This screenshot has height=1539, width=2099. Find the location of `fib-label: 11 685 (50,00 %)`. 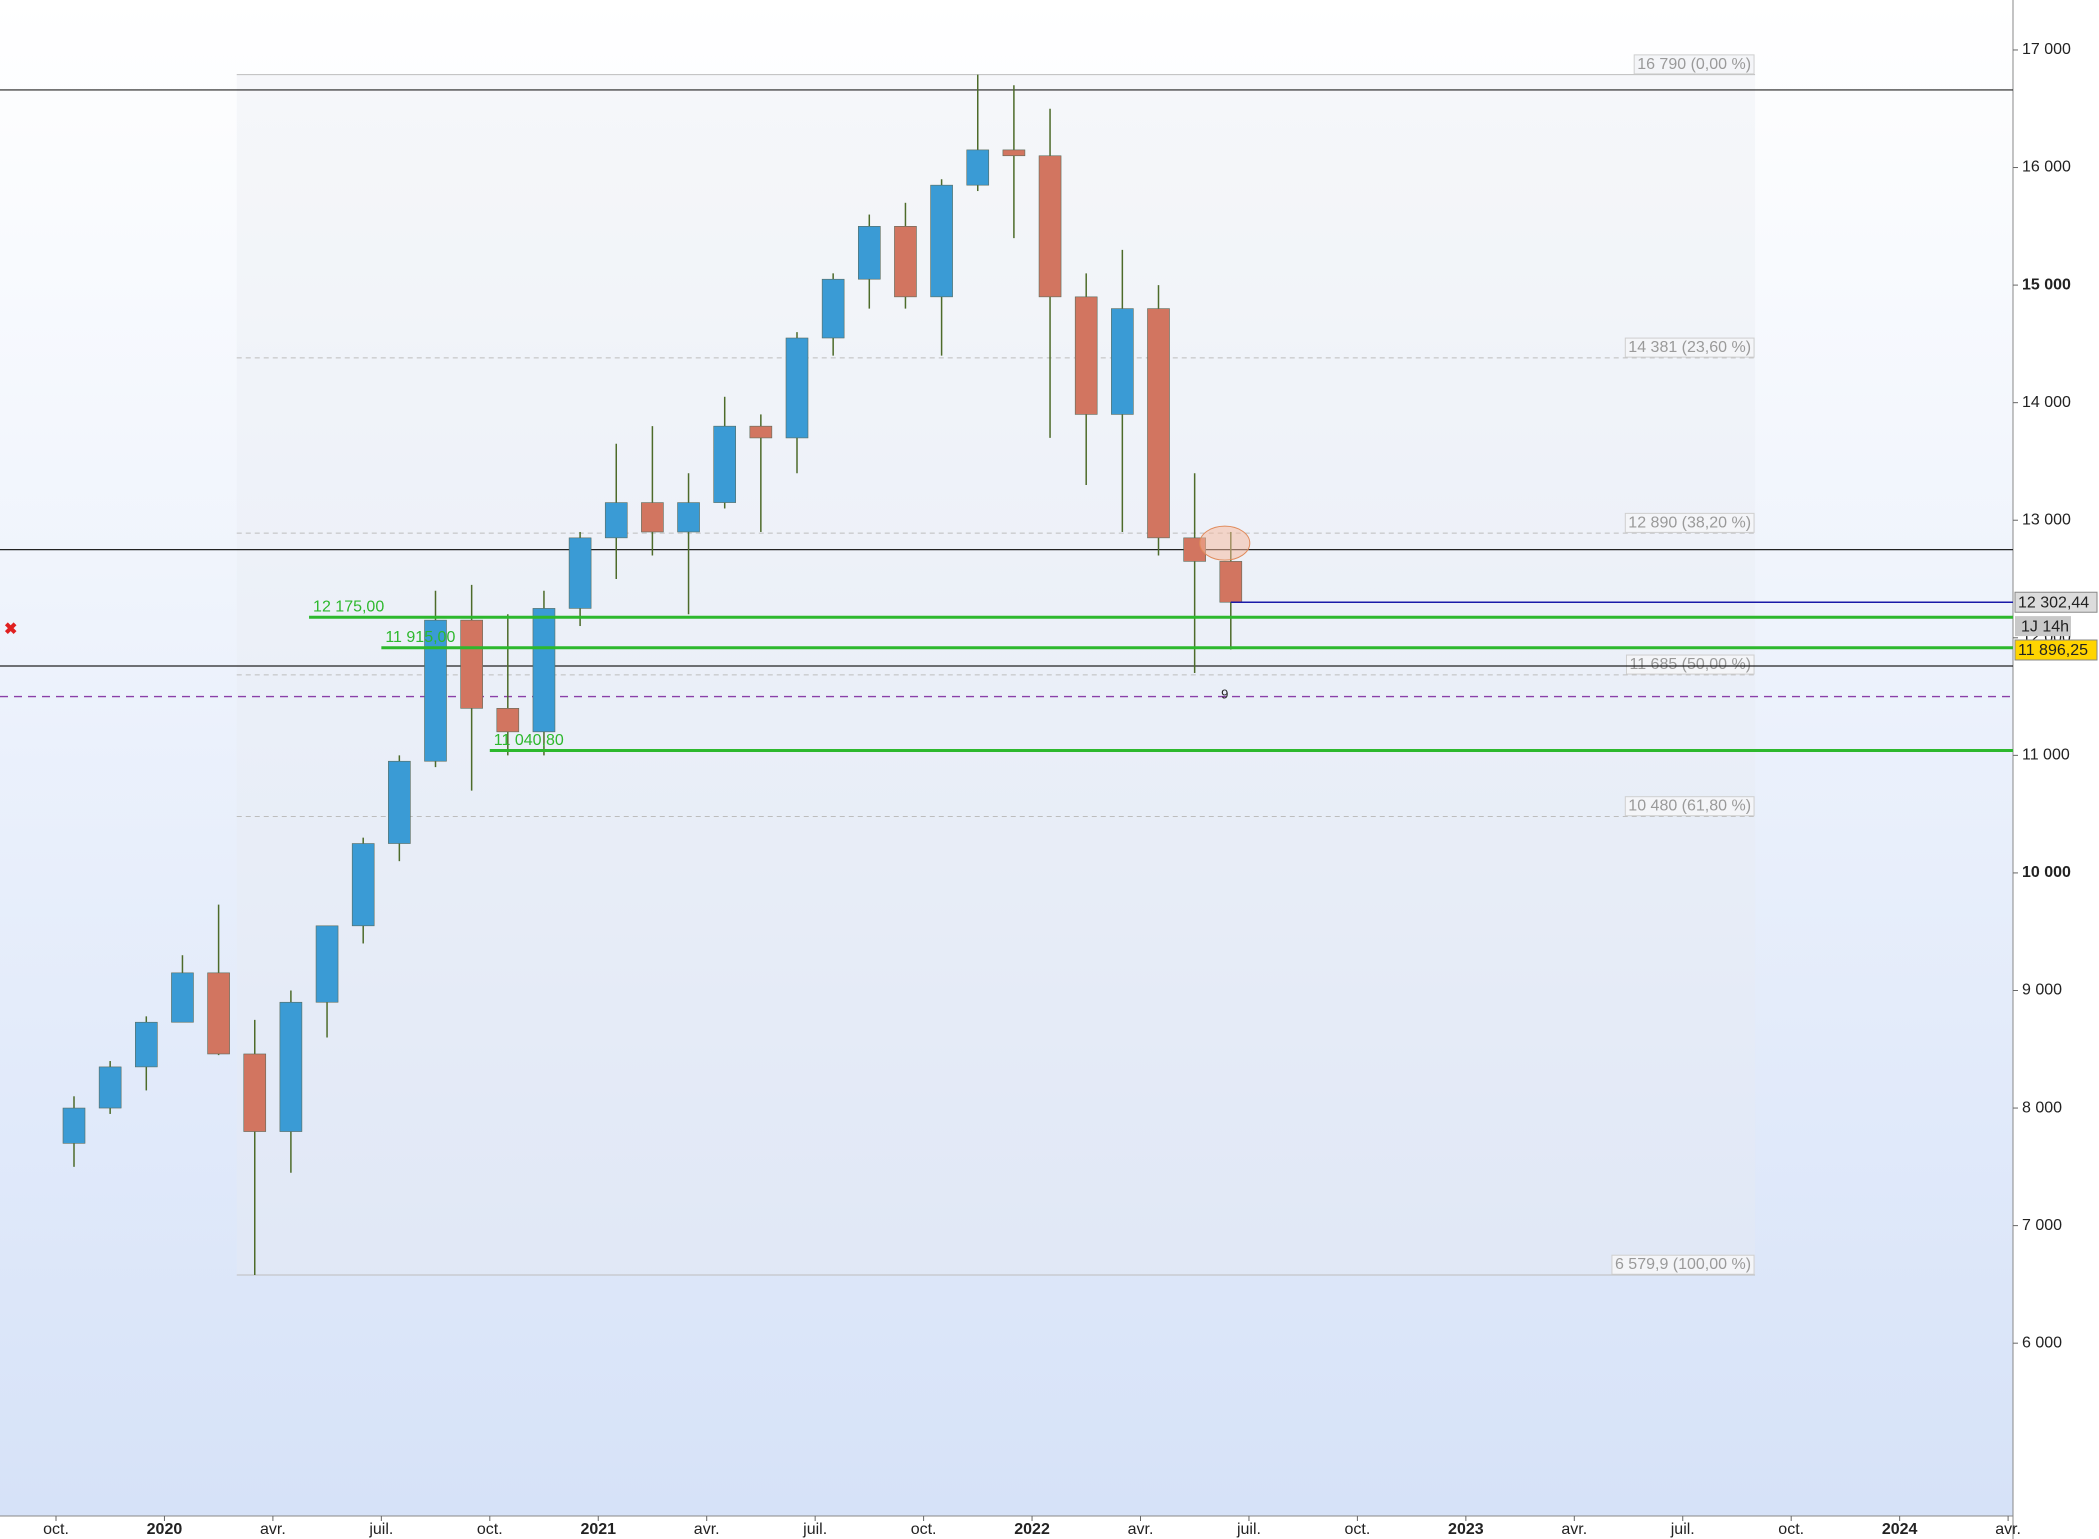

fib-label: 11 685 (50,00 %) is located at coordinates (1690, 664).